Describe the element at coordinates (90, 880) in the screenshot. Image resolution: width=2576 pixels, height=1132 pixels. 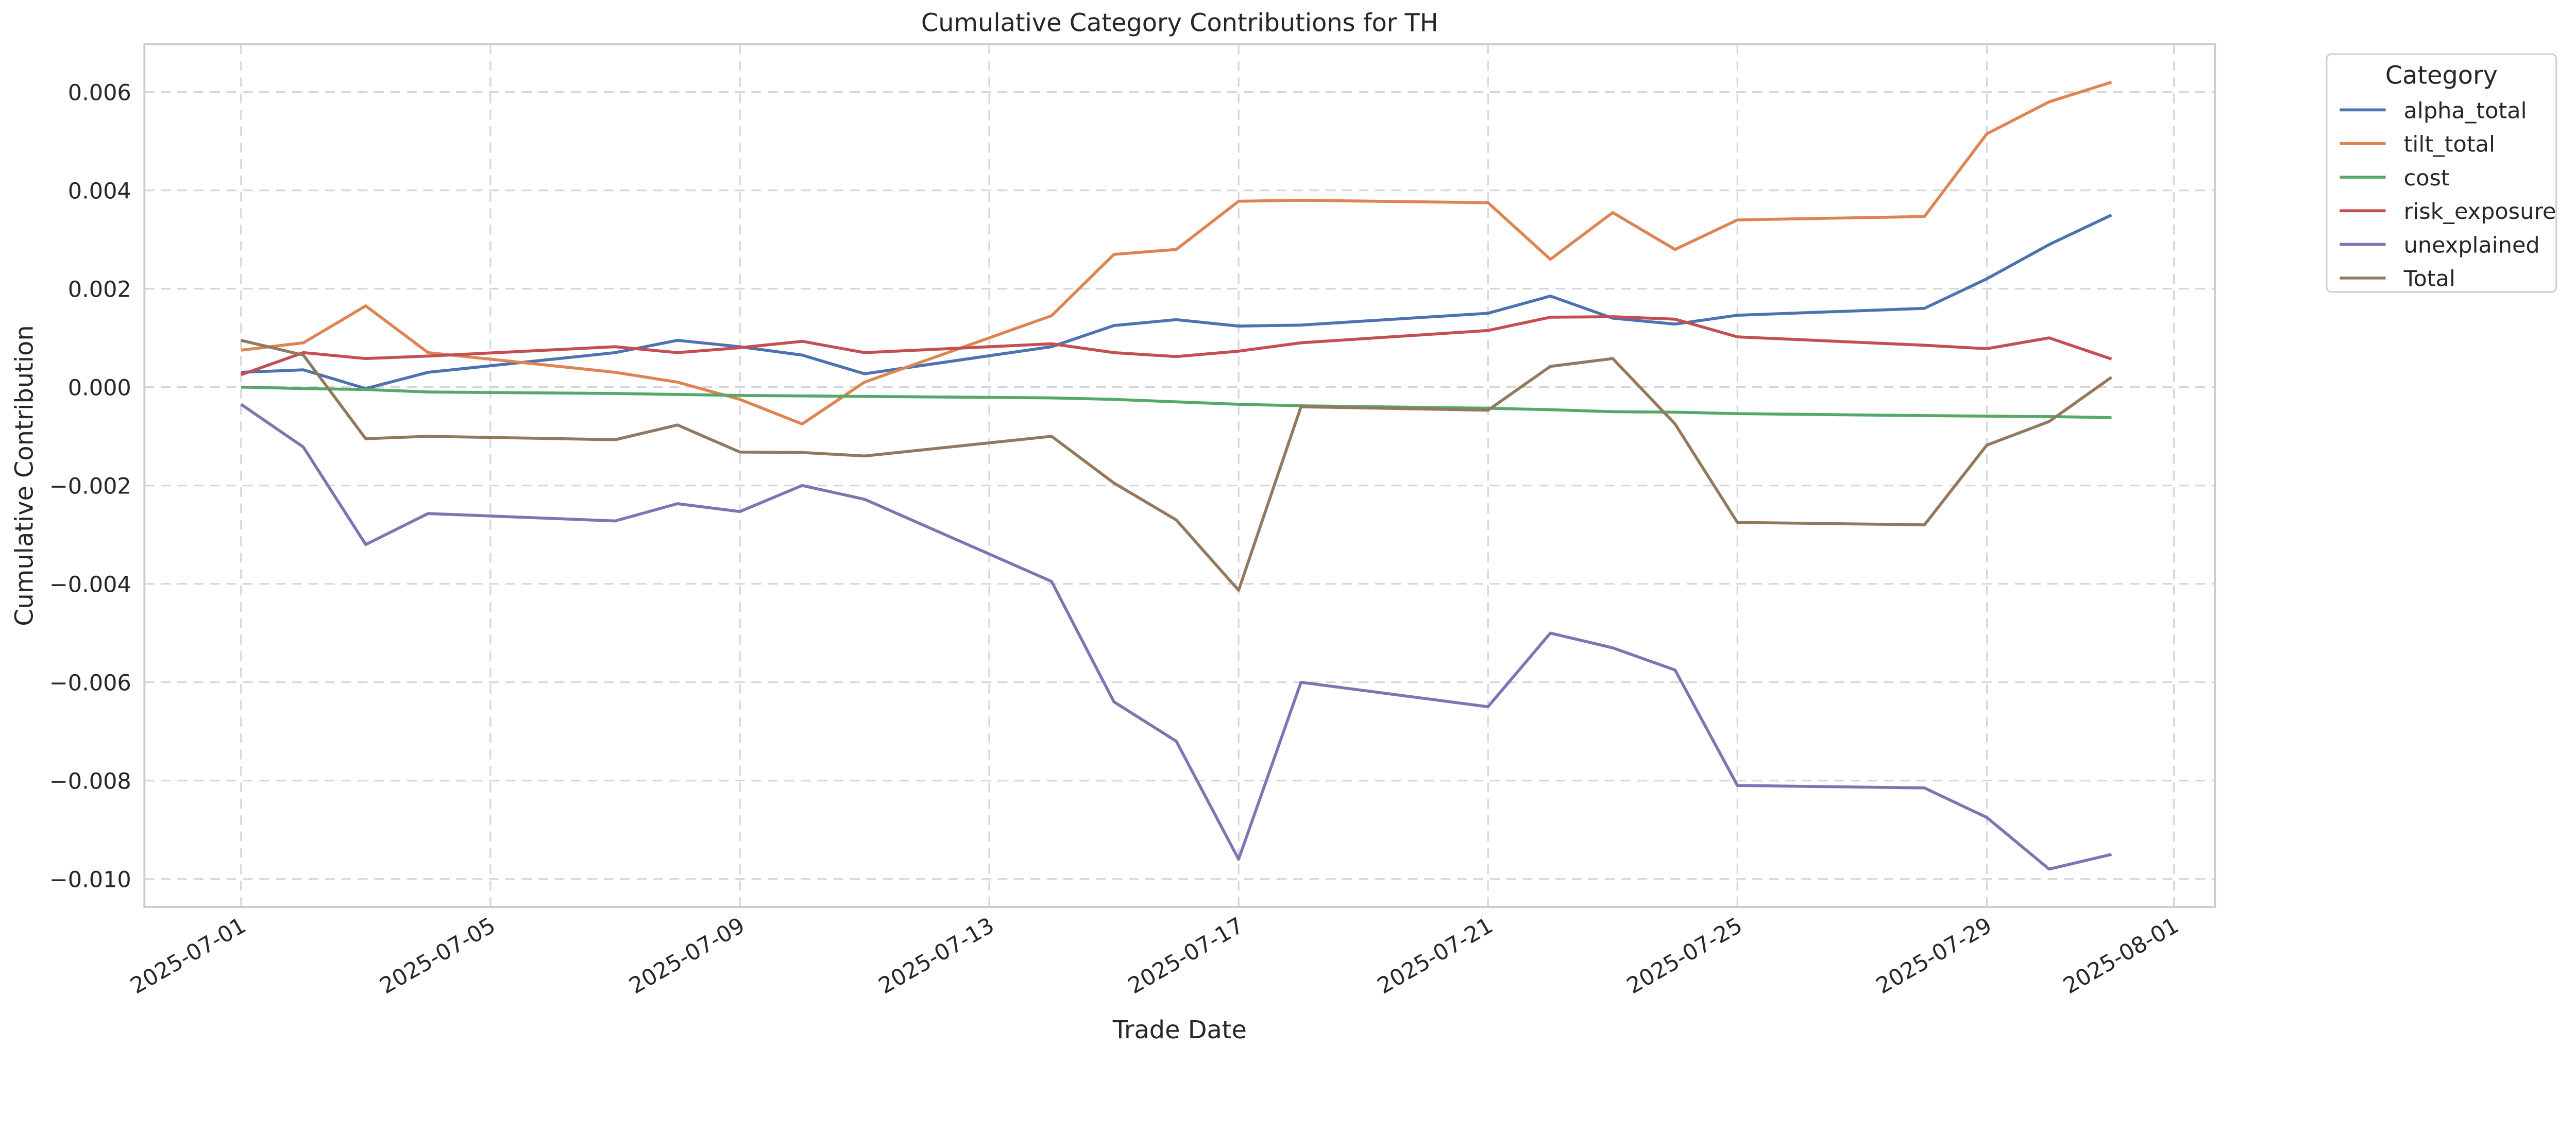
I see `y-tick-label: −0.010` at that location.